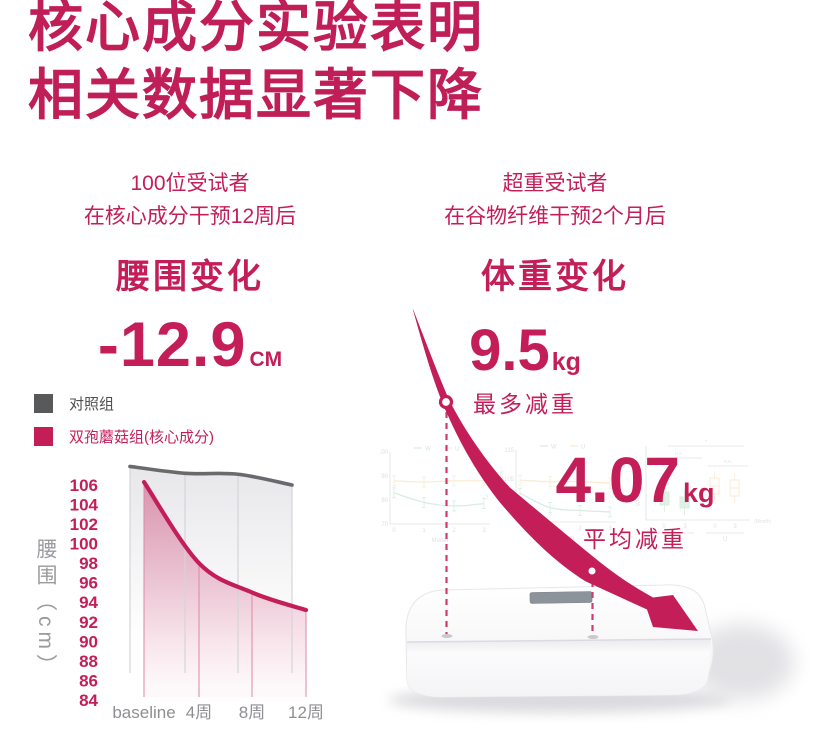  What do you see at coordinates (635, 539) in the screenshot?
I see `avg-loss-caption: 平均减重` at bounding box center [635, 539].